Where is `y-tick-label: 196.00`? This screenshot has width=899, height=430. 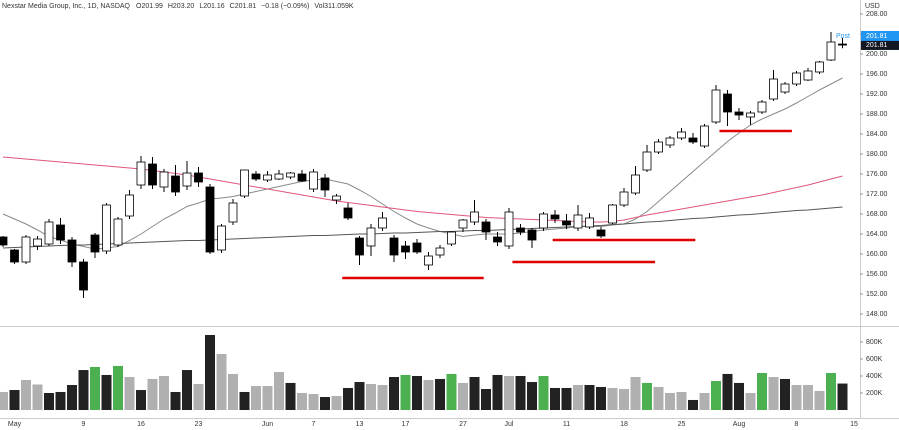 y-tick-label: 196.00 is located at coordinates (877, 74).